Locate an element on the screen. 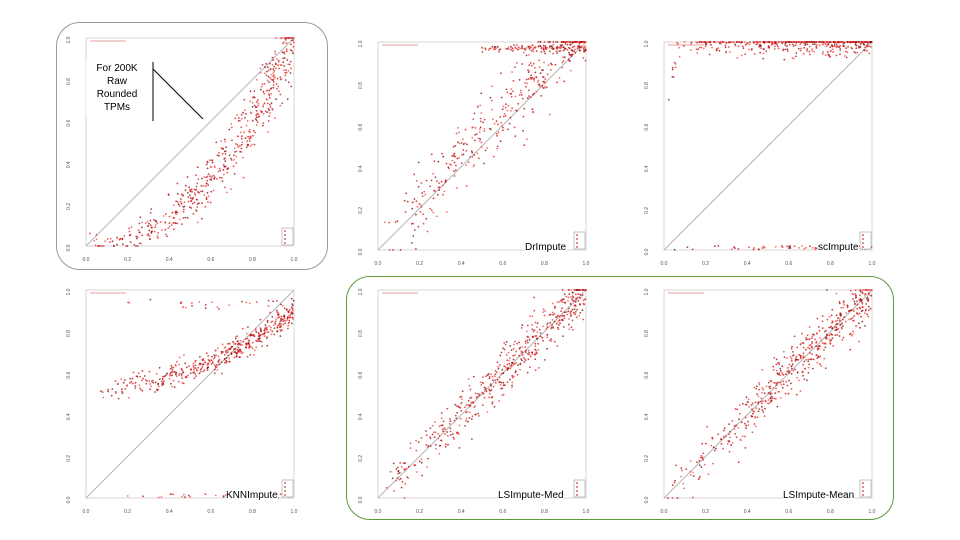 The image size is (960, 540). y-tick-label: 1.0 is located at coordinates (647, 291).